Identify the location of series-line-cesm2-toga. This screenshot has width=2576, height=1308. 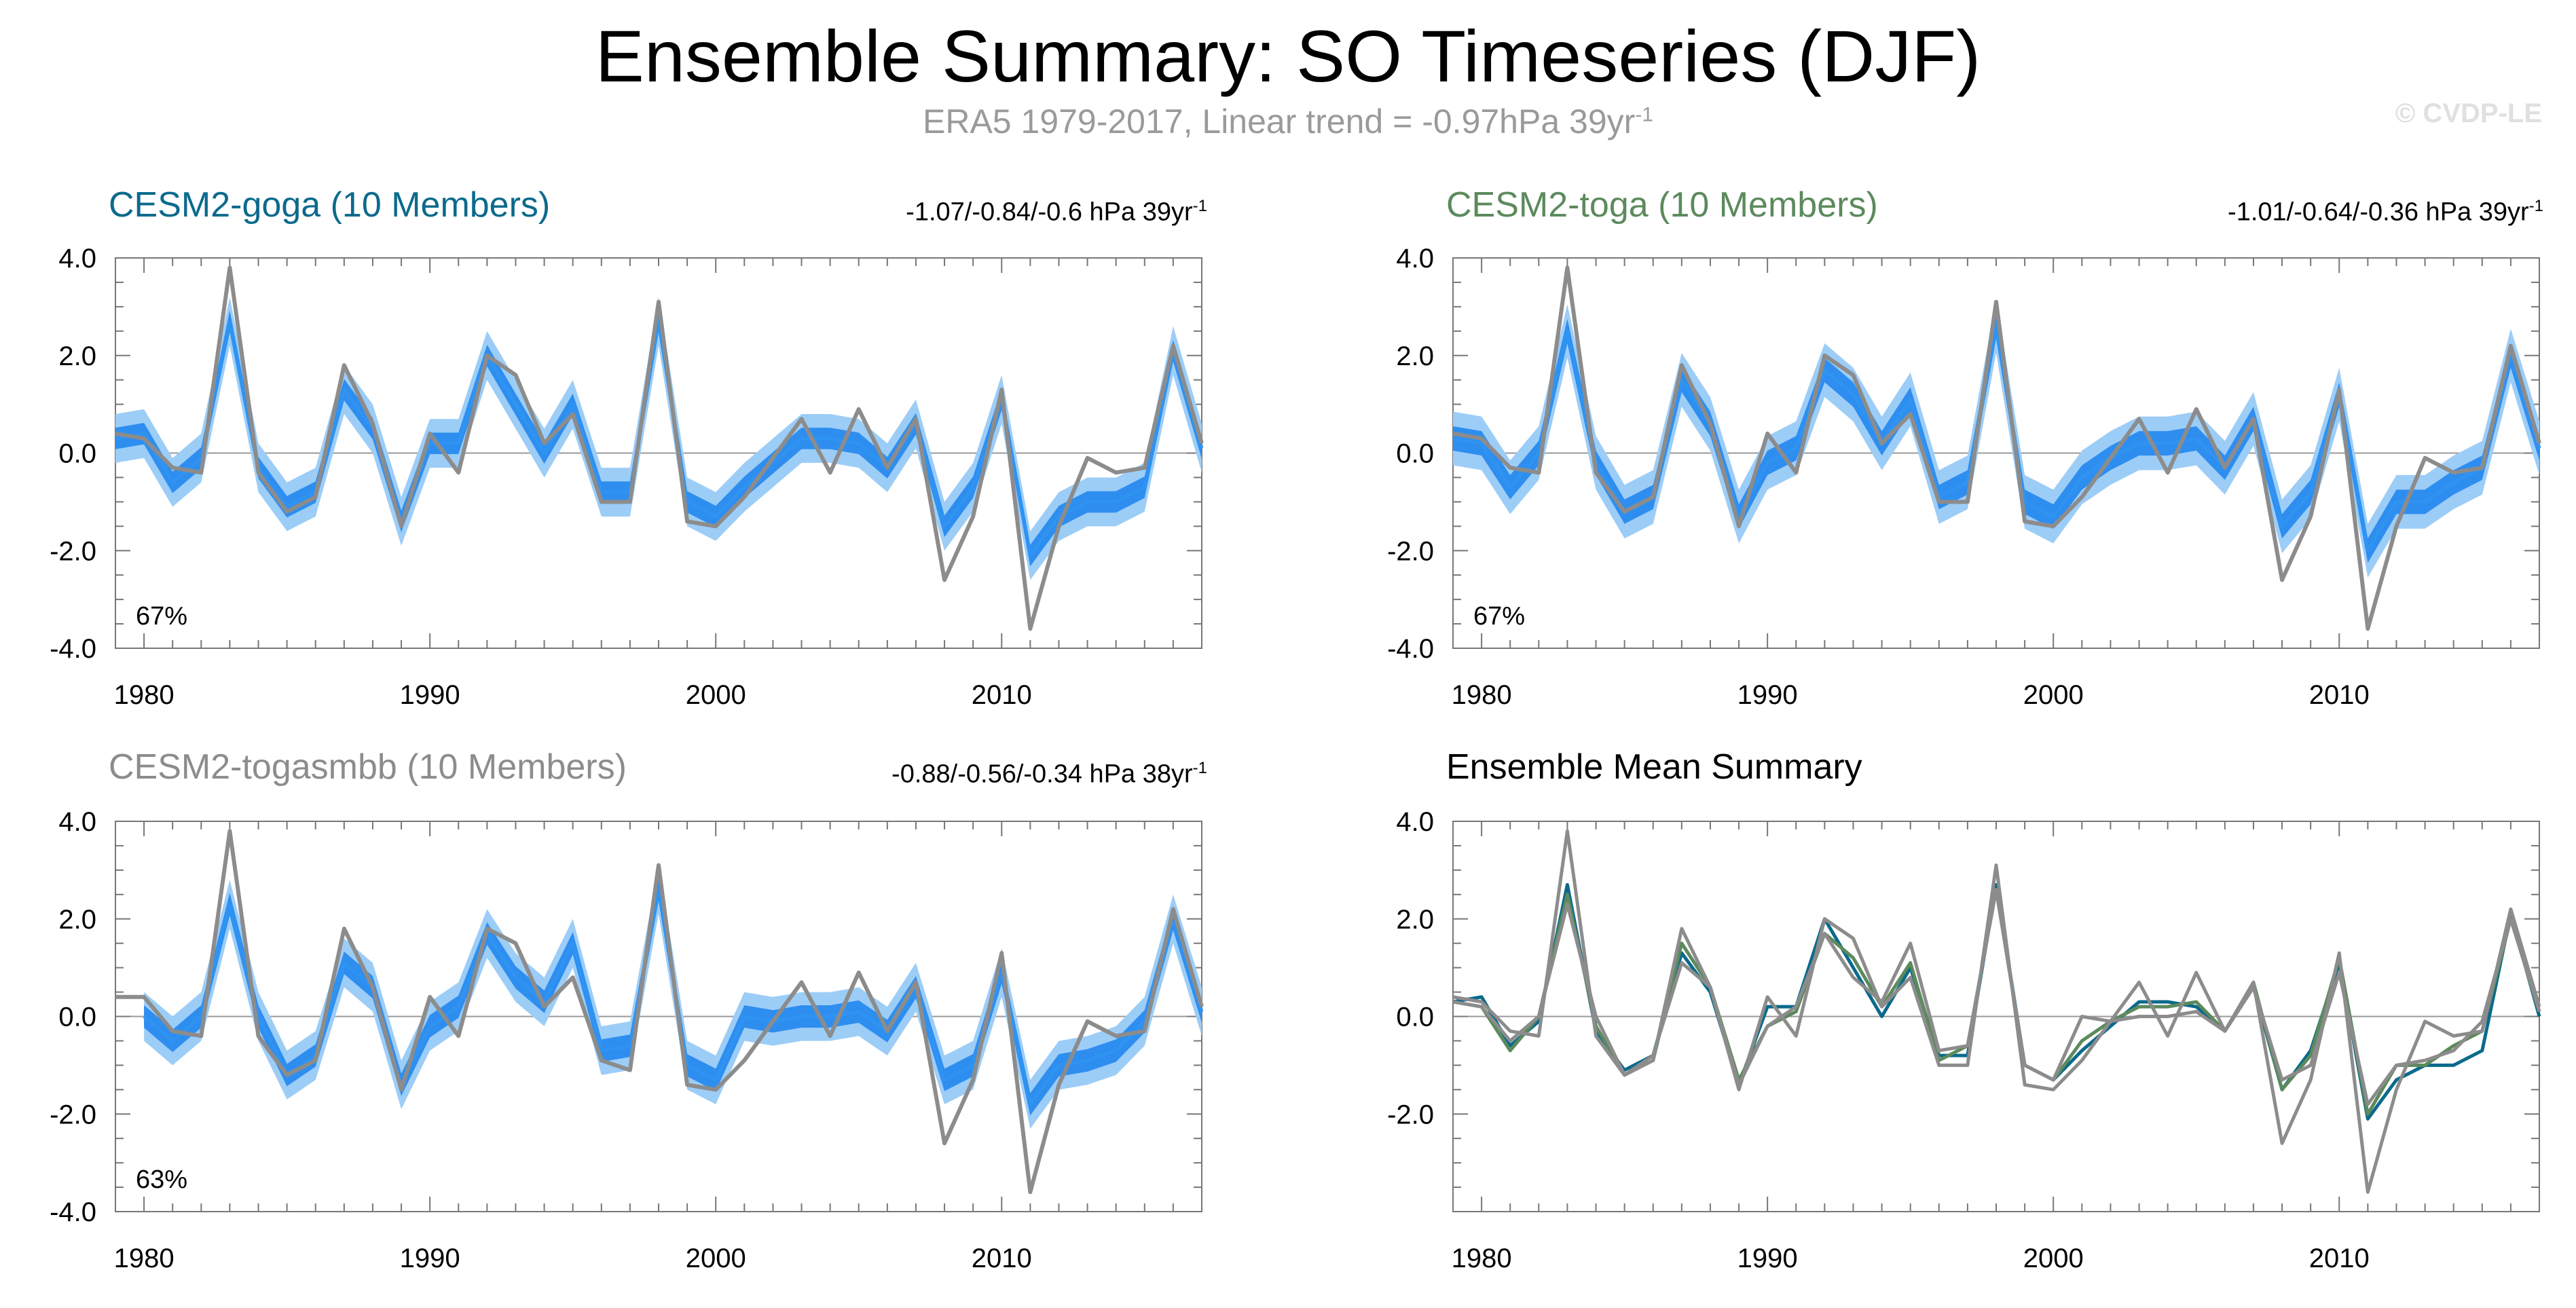
(1996, 1002).